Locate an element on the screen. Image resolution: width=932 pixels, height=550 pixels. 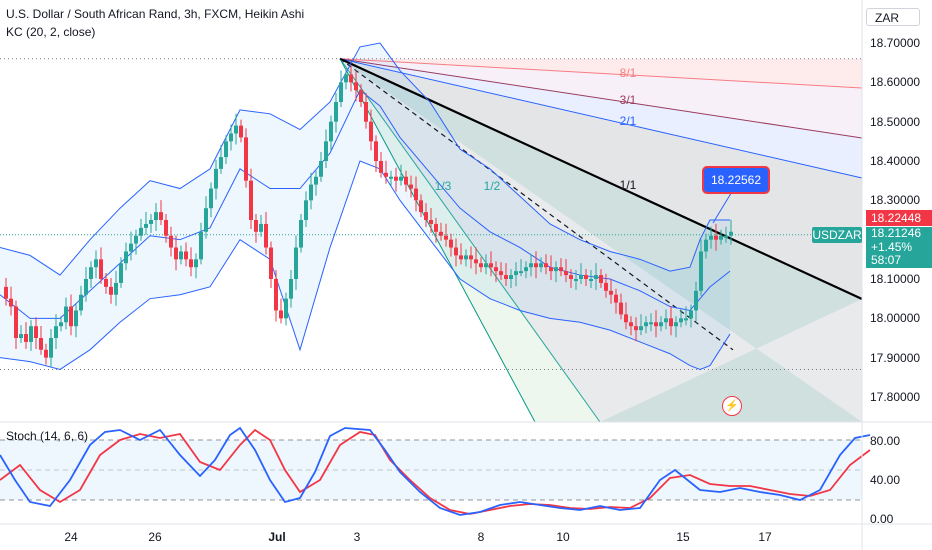
time-tick-label: 24 is located at coordinates (71, 537).